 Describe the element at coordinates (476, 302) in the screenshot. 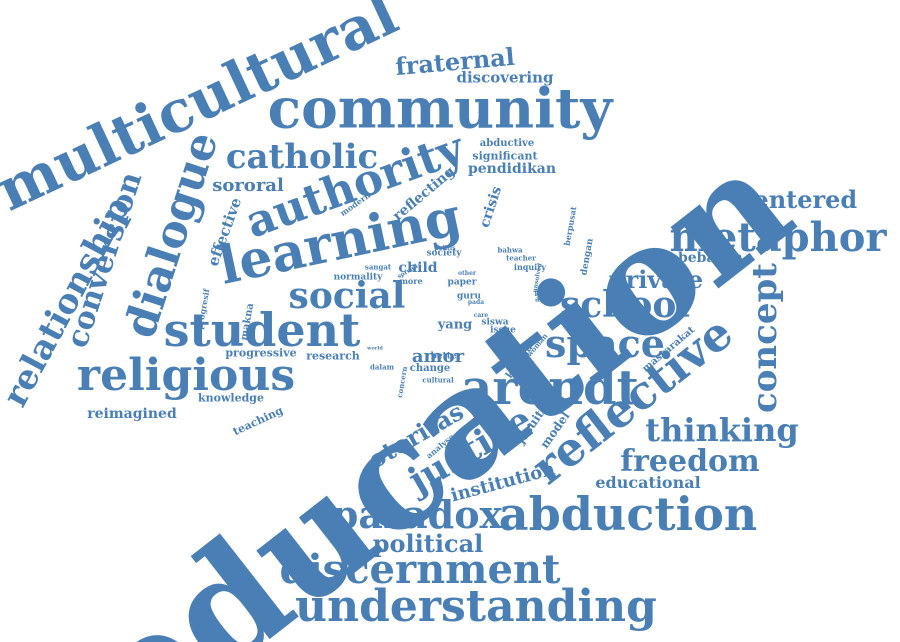

I see `word-pada: pada` at that location.